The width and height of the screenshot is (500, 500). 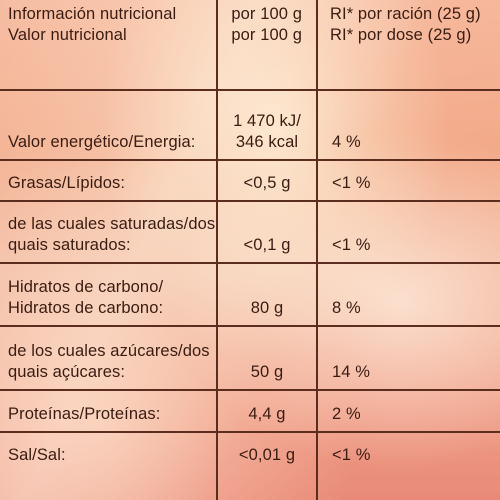 I want to click on row-label-line: Hidratos de carbono:, so click(x=86, y=308).